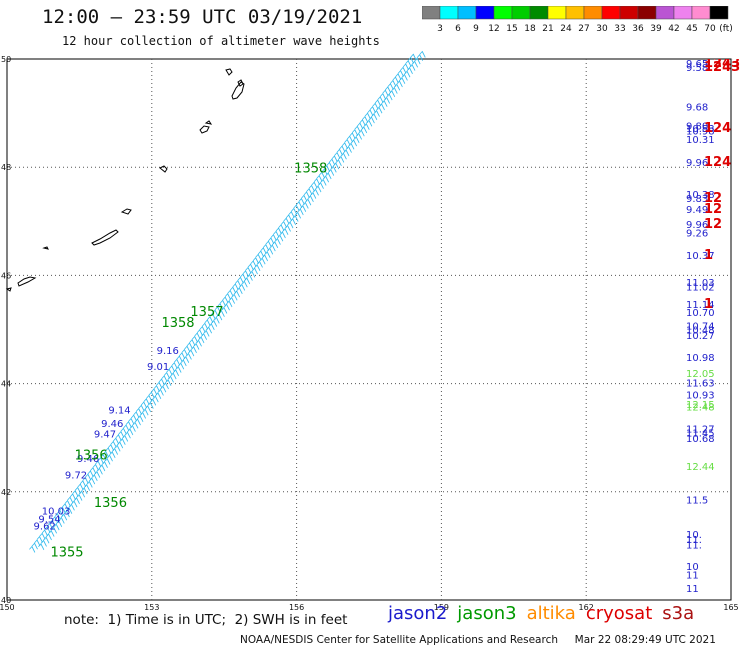  I want to click on track-swh-label: 9.16, so click(168, 351).